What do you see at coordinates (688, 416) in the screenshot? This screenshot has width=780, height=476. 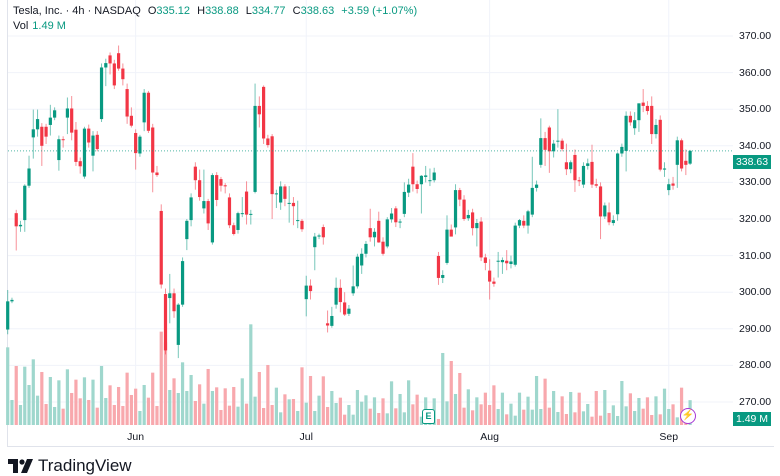 I see `lightning-icon: ⚡` at bounding box center [688, 416].